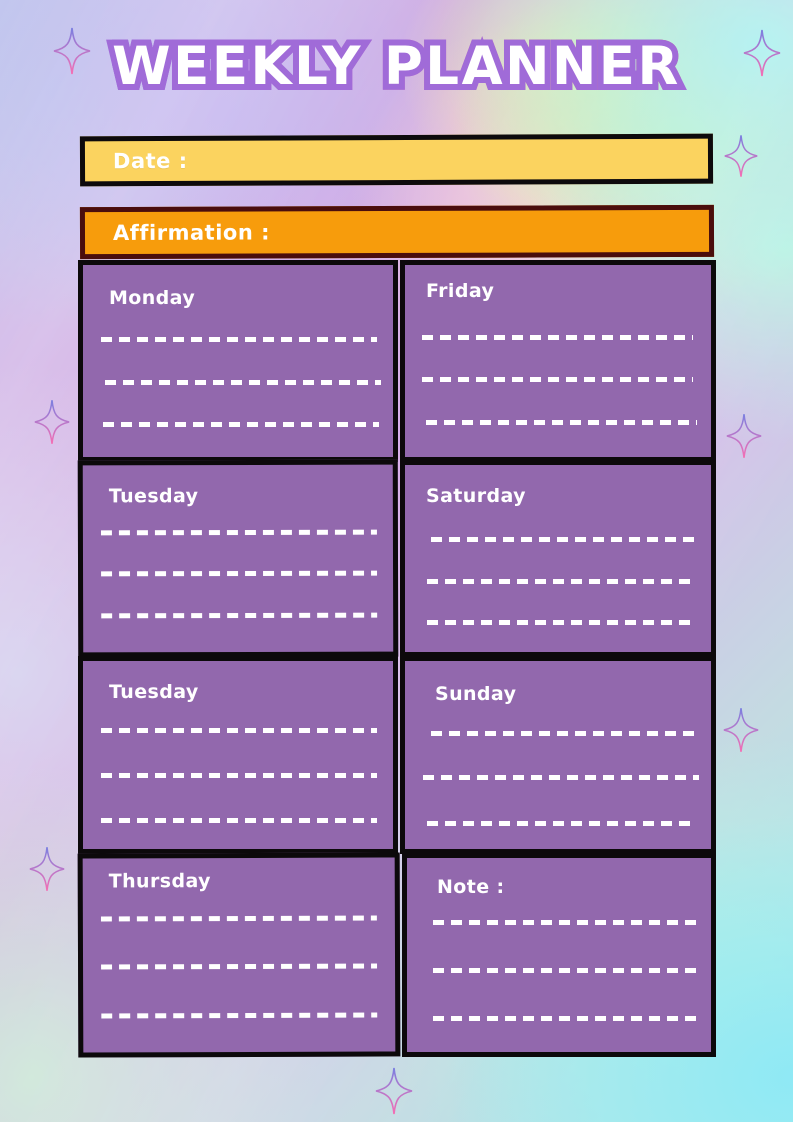  I want to click on note-label: Note :, so click(471, 887).